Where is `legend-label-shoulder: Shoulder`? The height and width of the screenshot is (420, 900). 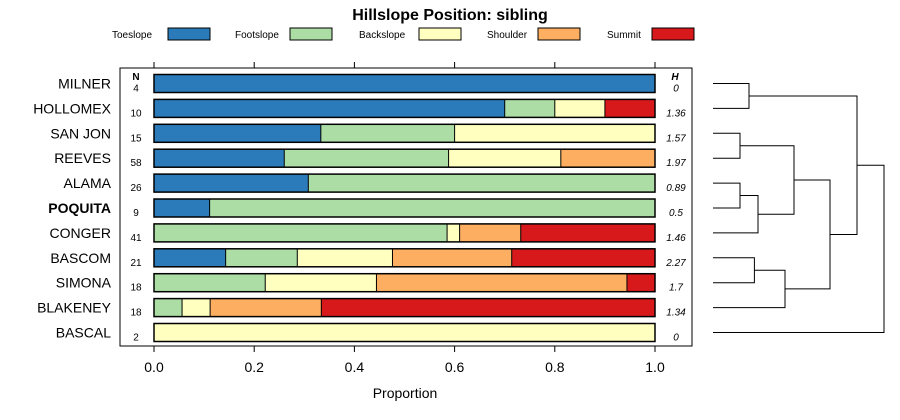
legend-label-shoulder: Shoulder is located at coordinates (507, 35).